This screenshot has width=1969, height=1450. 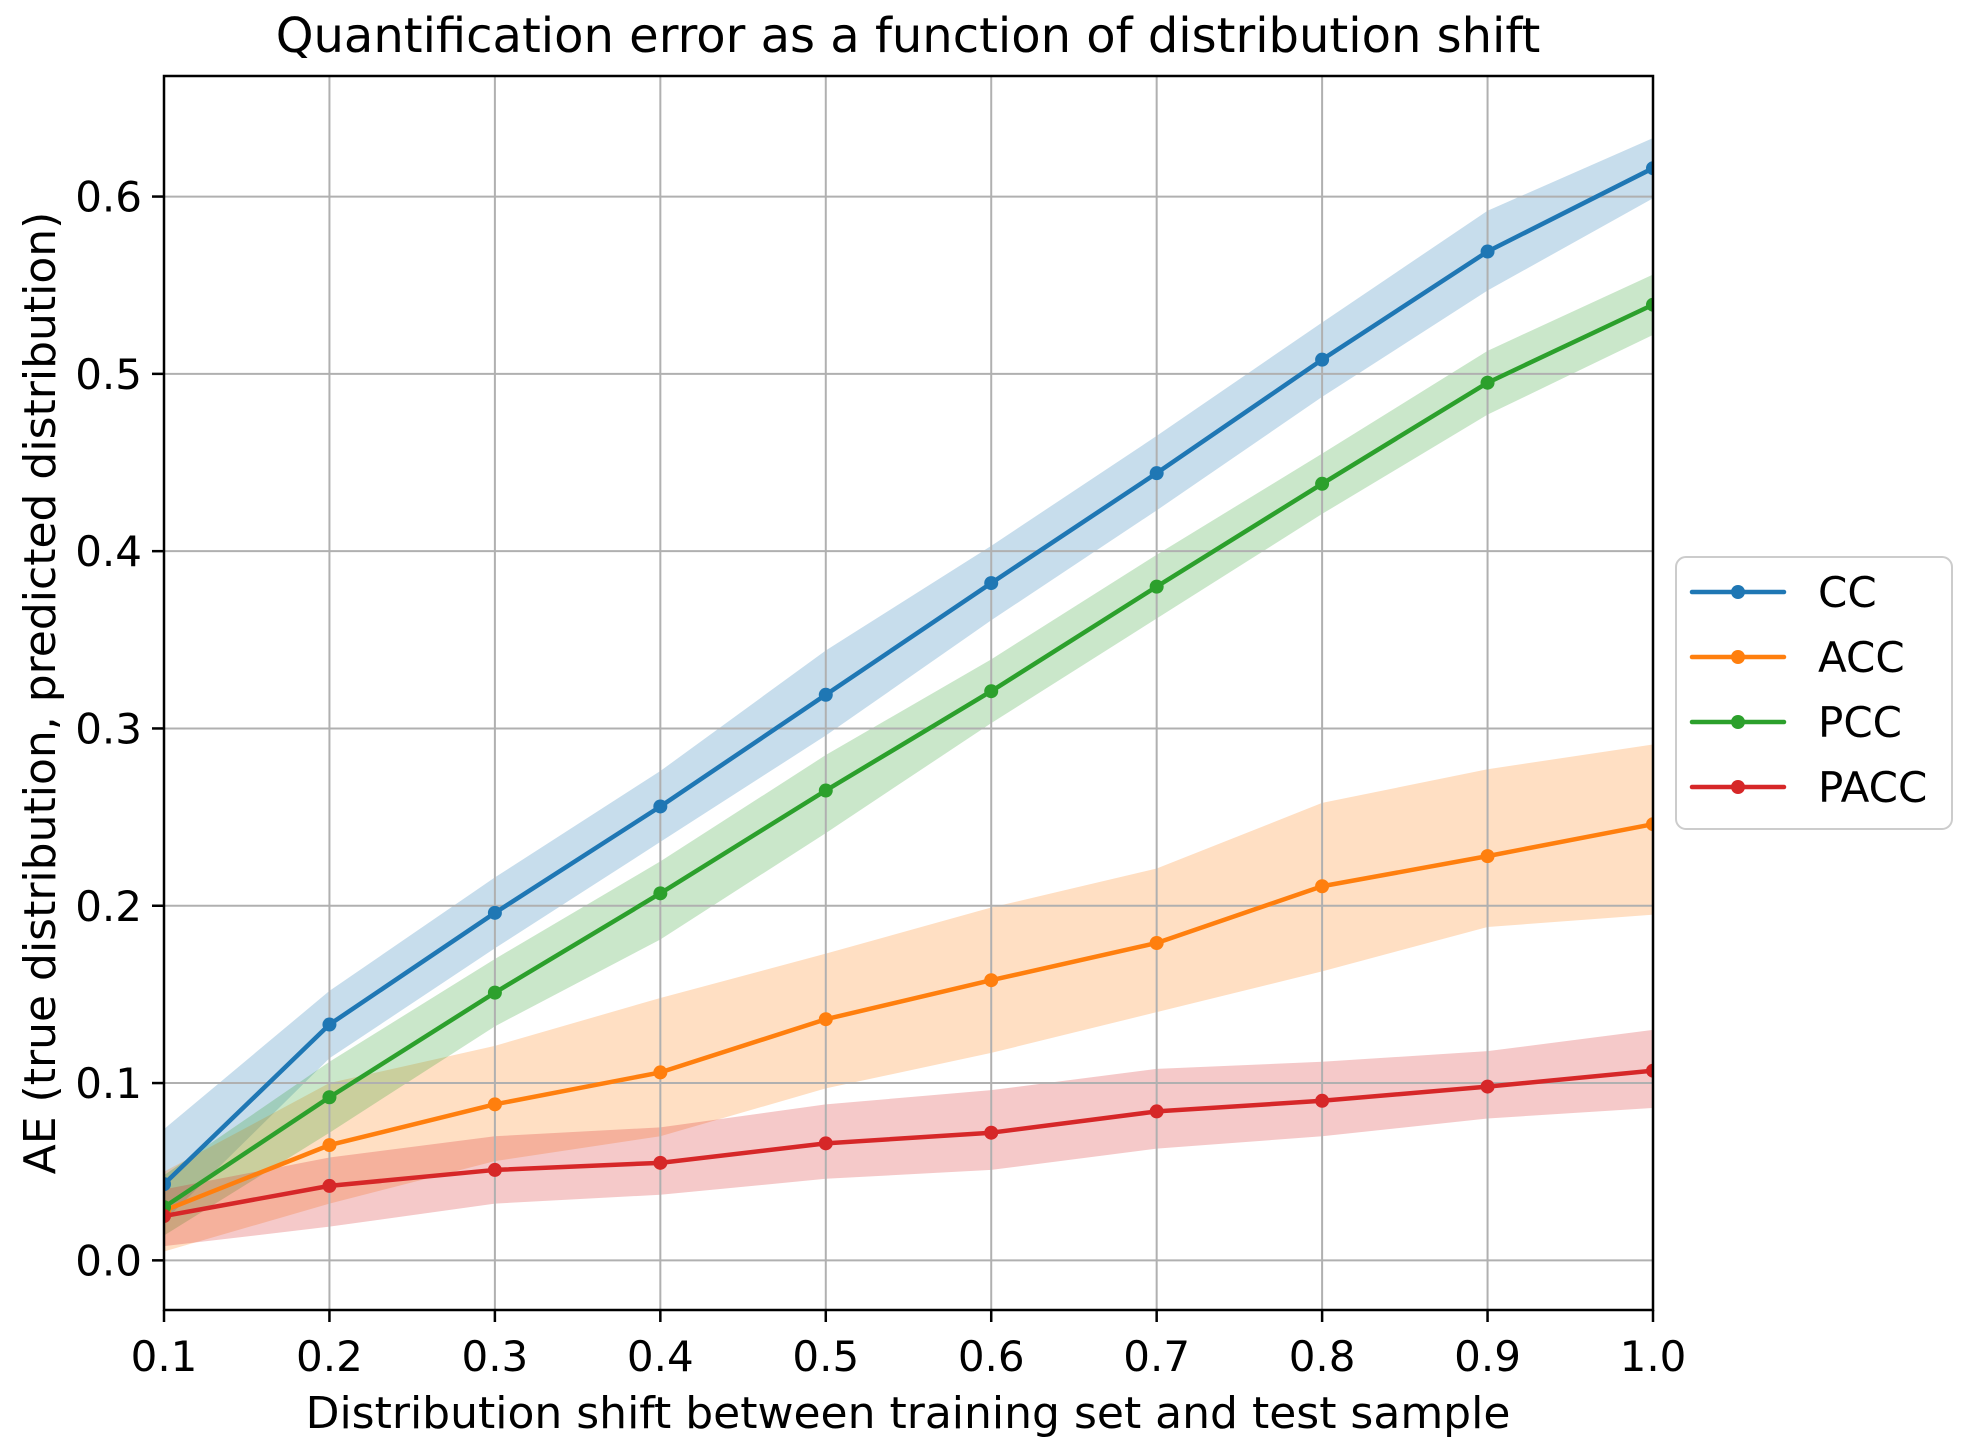 I want to click on legend-label: PACC, so click(x=1872, y=787).